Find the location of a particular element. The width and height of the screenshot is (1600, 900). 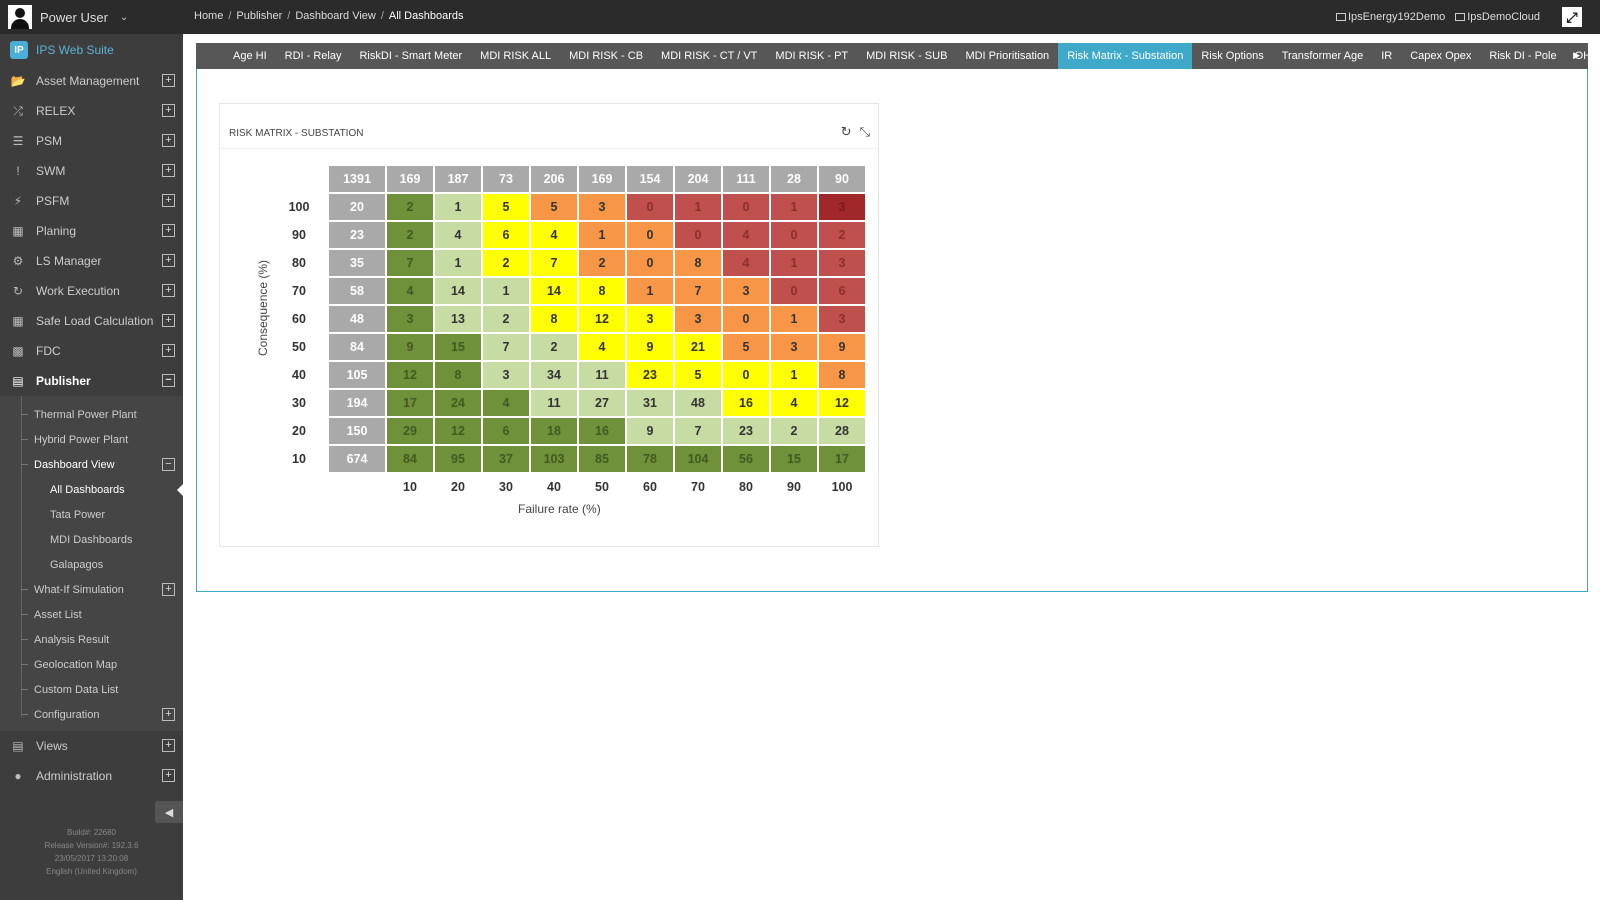

tab-mdi-risk-cb: MDI RISK - CB is located at coordinates (606, 56).